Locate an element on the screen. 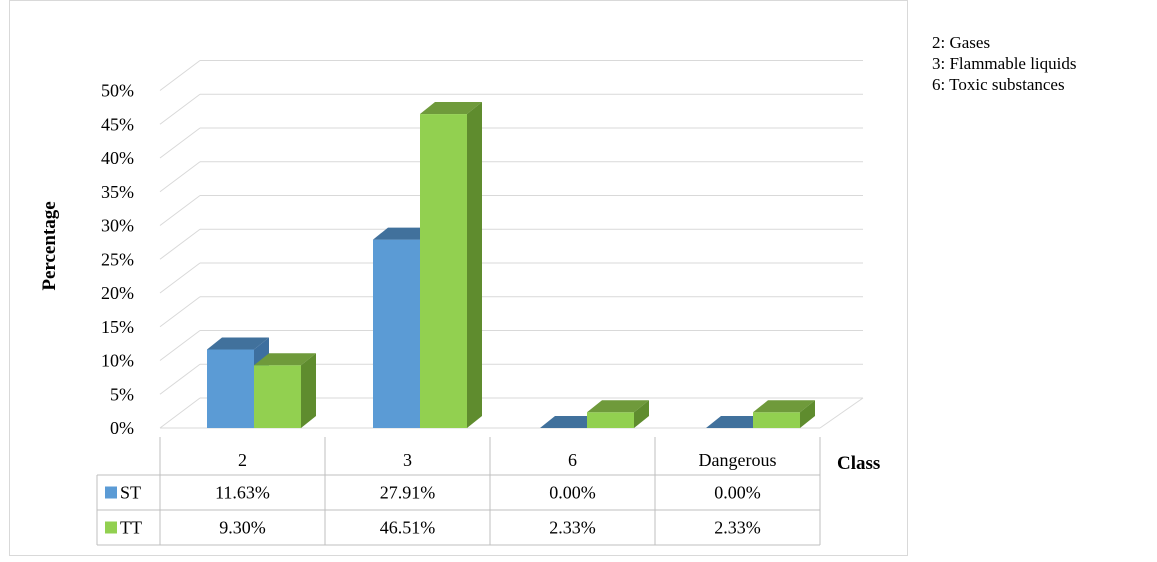 This screenshot has width=1157, height=562. data-label: 11.63% is located at coordinates (242, 493).